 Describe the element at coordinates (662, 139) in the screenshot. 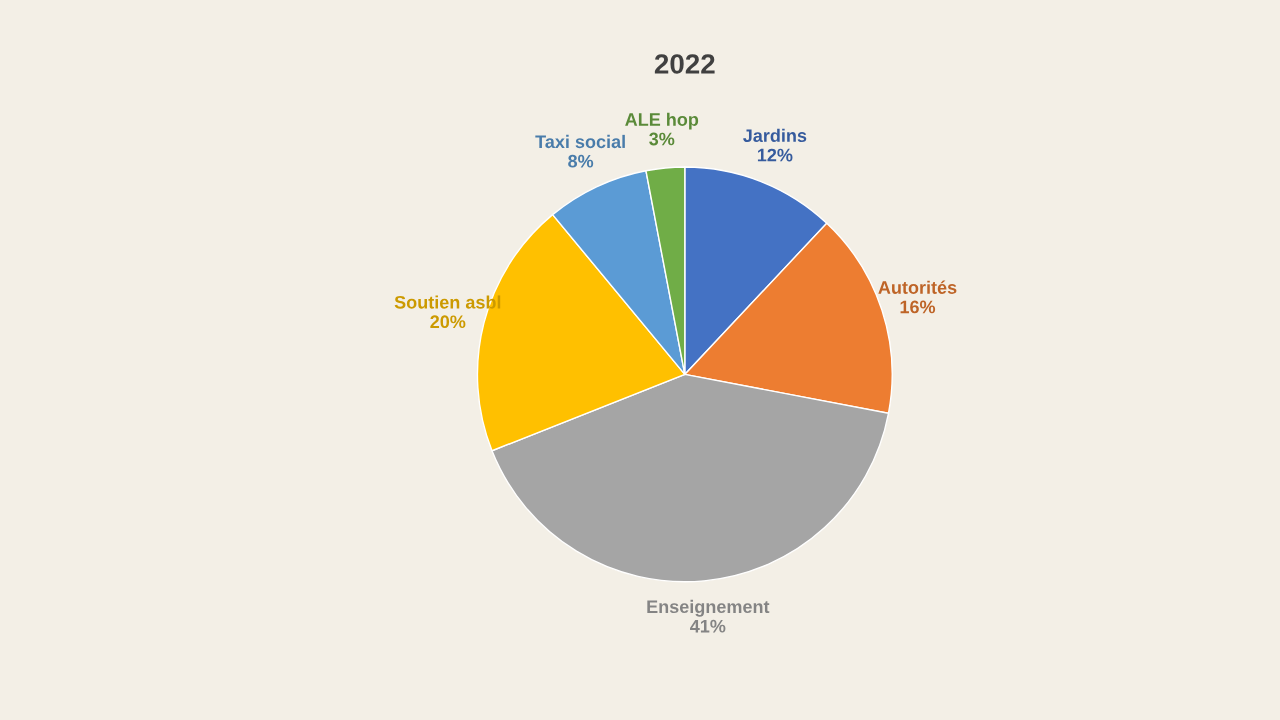

I see `data-label: 3%` at that location.